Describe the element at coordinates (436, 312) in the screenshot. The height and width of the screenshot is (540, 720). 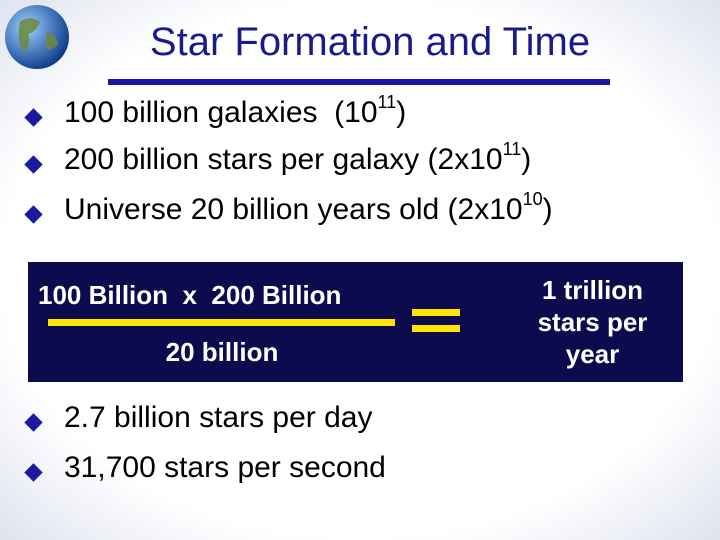
I see `equals-top` at that location.